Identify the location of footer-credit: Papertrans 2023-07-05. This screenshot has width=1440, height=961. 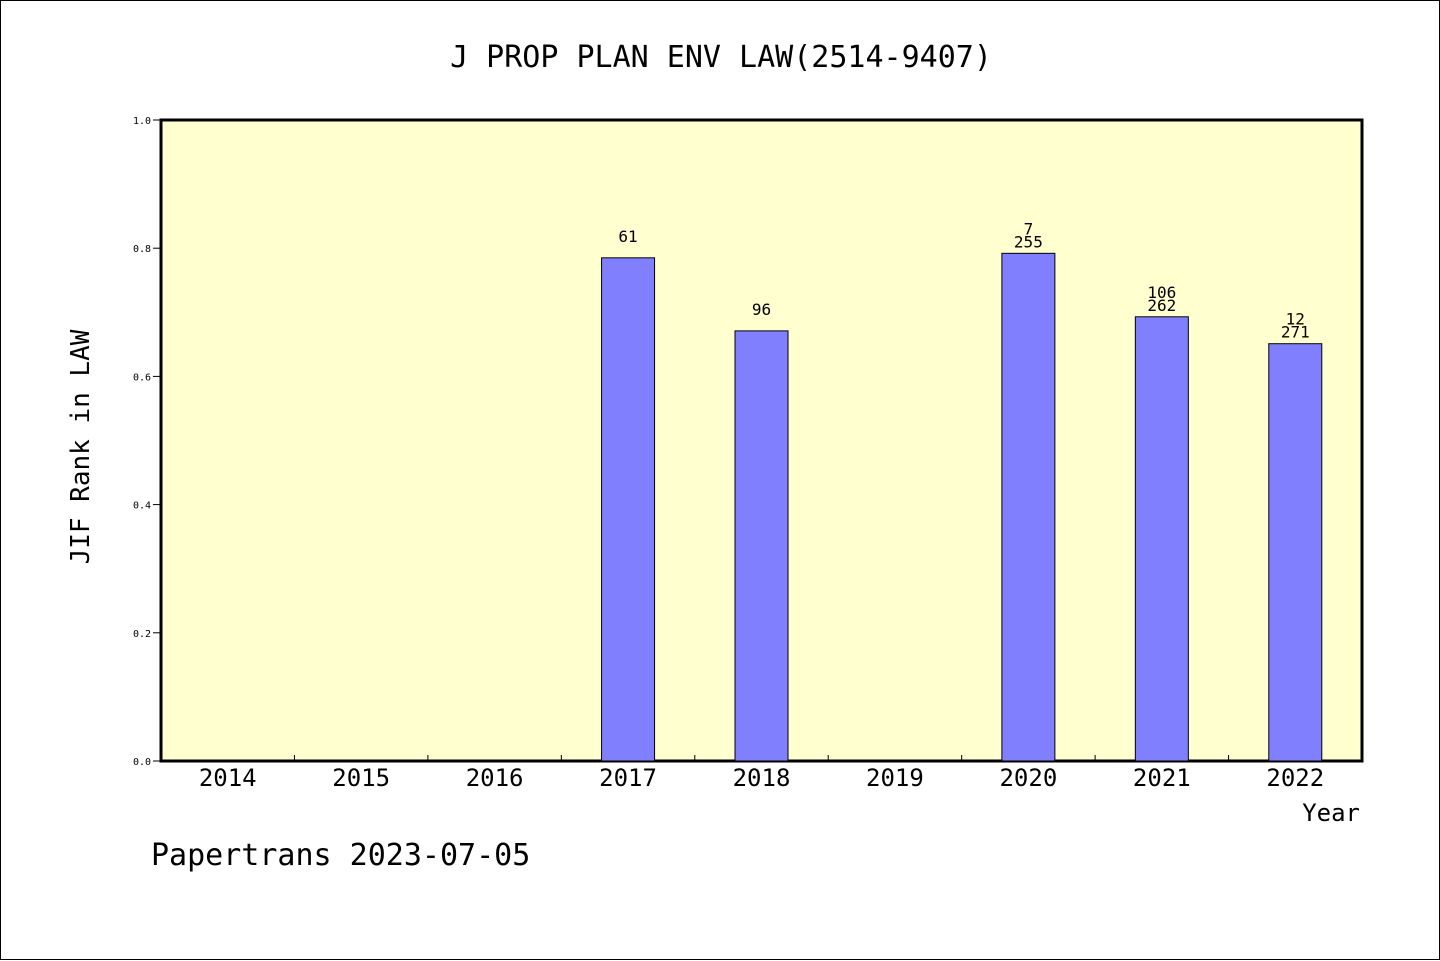
(340, 855).